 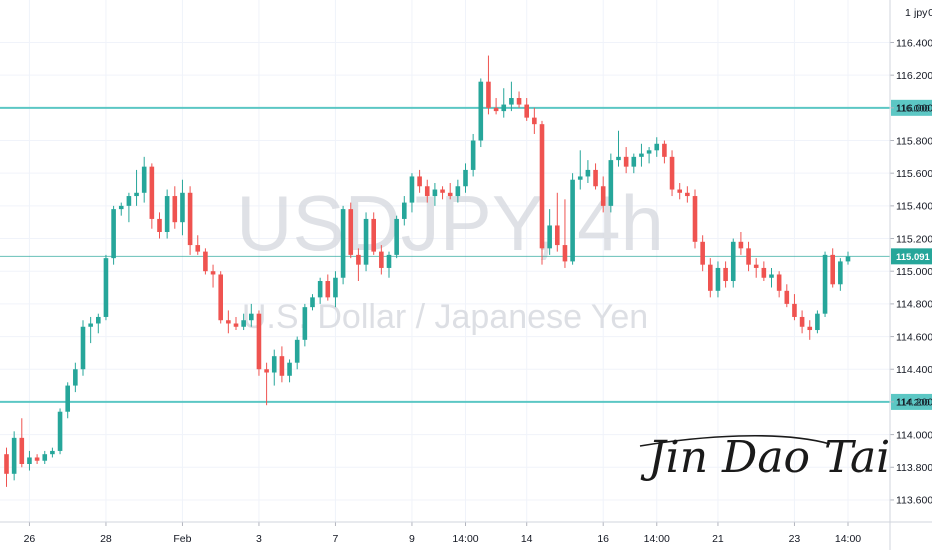 I want to click on time-axis: 26 28 Feb 3 7 9 14:00 14 16 14:00 21 23 14:00, so click(x=466, y=533).